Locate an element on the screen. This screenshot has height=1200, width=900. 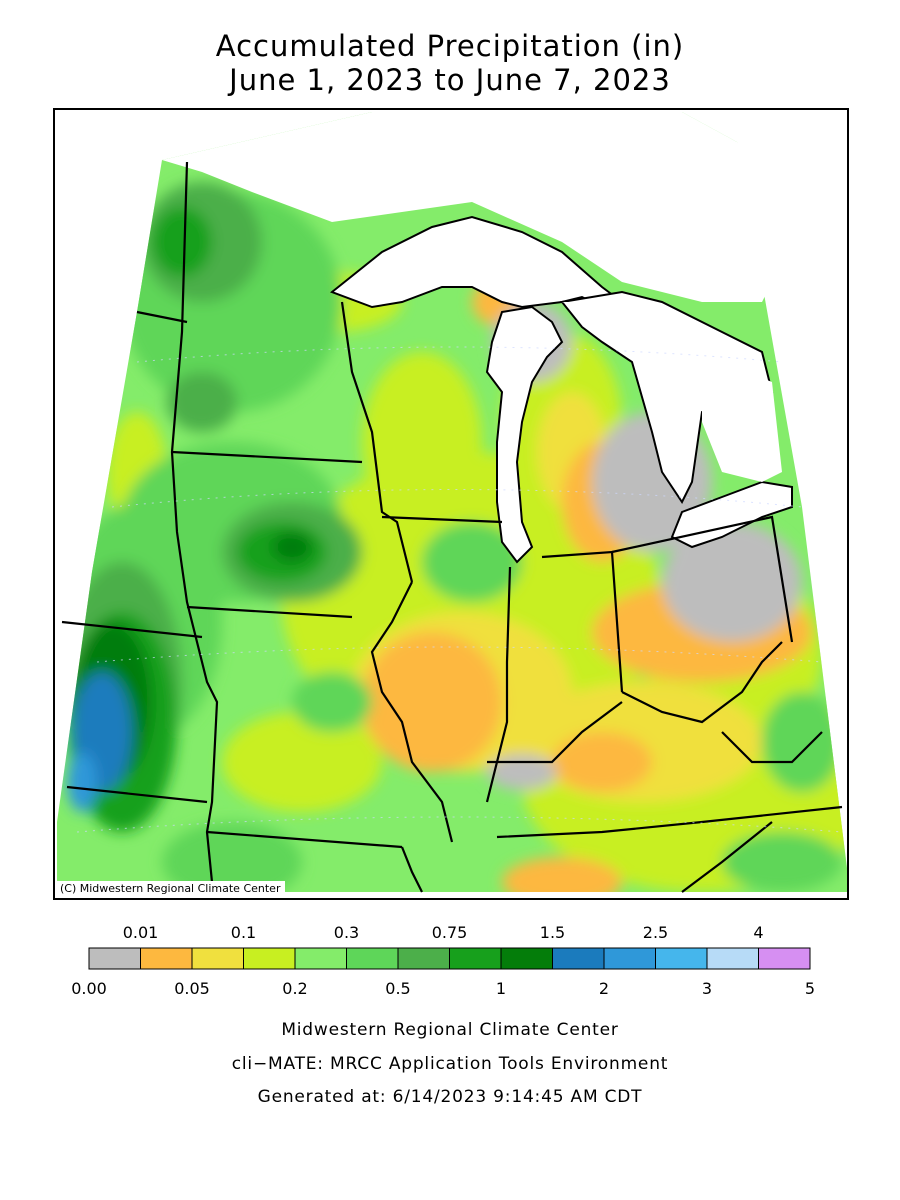
legend-lower-label: 0.5 is located at coordinates (397, 988).